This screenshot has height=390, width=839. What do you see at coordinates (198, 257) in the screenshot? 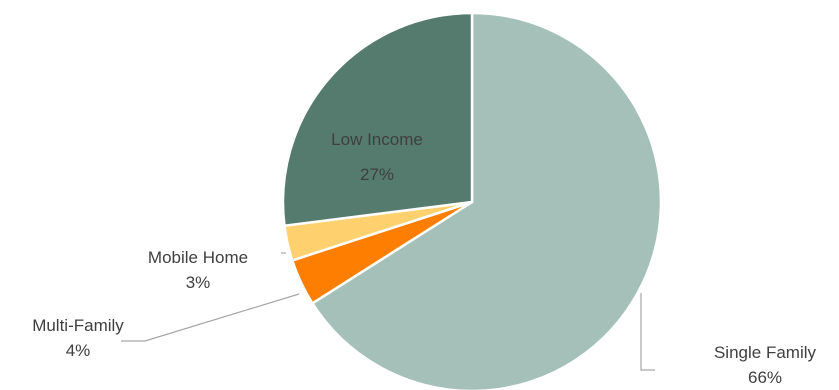
I see `slice-label-mobile-home: Mobile Home` at bounding box center [198, 257].